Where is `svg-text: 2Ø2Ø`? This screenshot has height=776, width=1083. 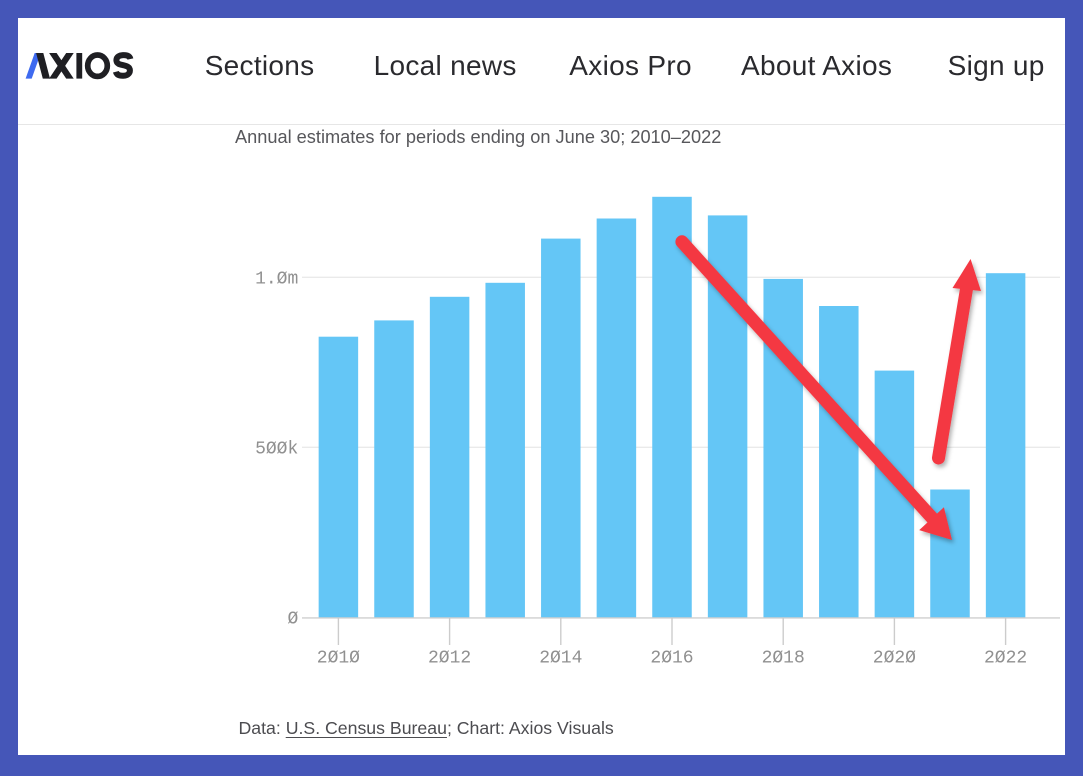 svg-text: 2Ø2Ø is located at coordinates (894, 659).